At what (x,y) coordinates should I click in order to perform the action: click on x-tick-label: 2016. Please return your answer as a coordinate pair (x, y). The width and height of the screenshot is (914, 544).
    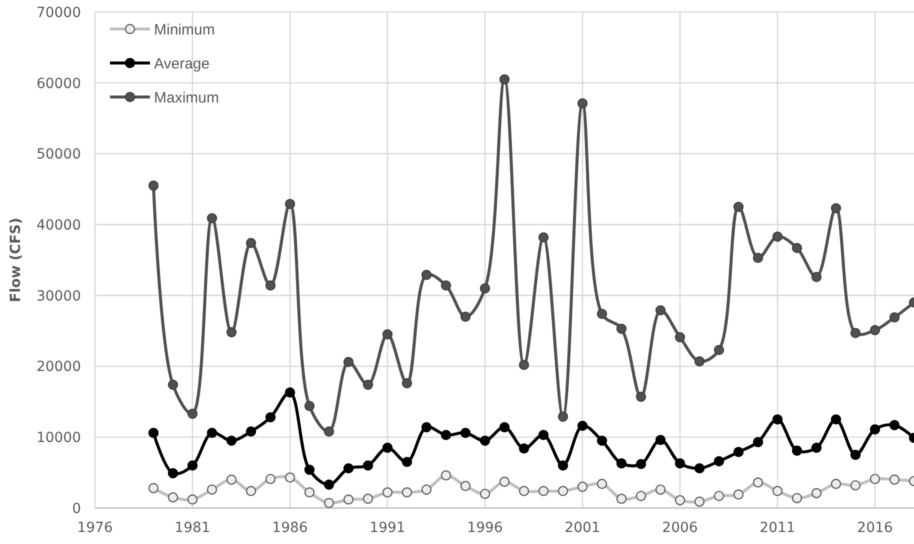
    Looking at the image, I should click on (875, 528).